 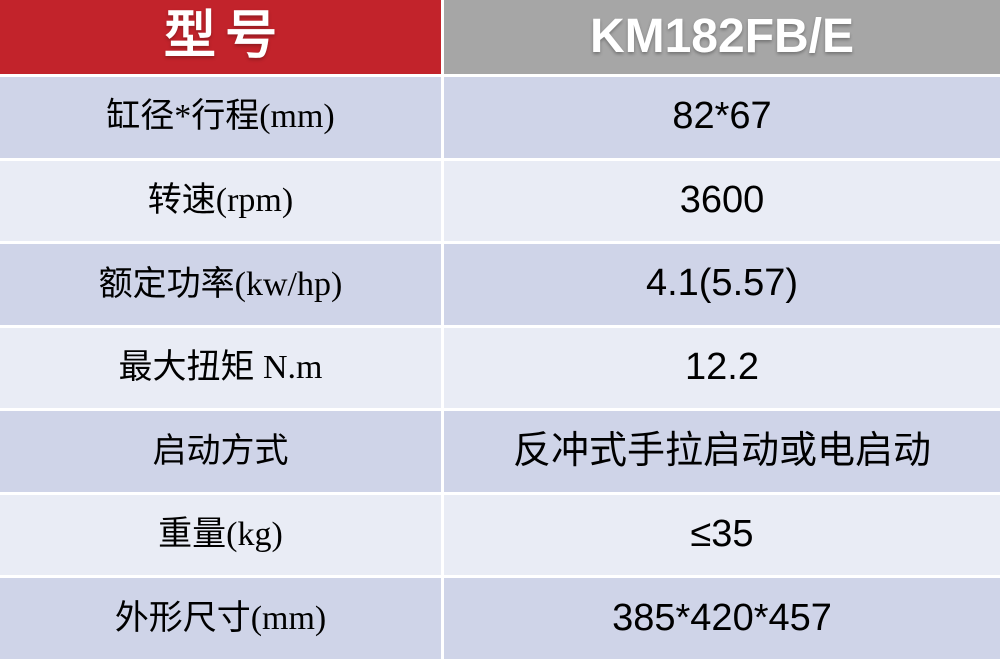 I want to click on spec-value-cell: 12.2, so click(x=722, y=368).